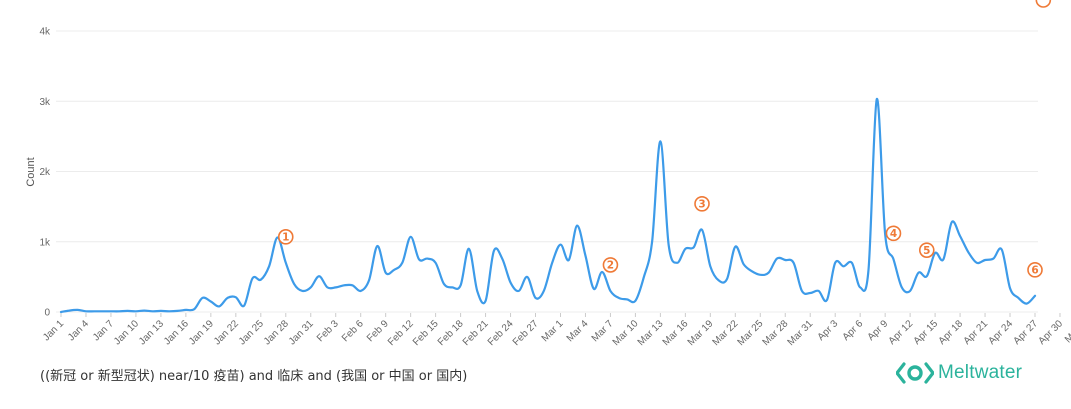 The height and width of the screenshot is (409, 1071). Describe the element at coordinates (976, 332) in the screenshot. I see `x-tick-label: Apr 21` at that location.